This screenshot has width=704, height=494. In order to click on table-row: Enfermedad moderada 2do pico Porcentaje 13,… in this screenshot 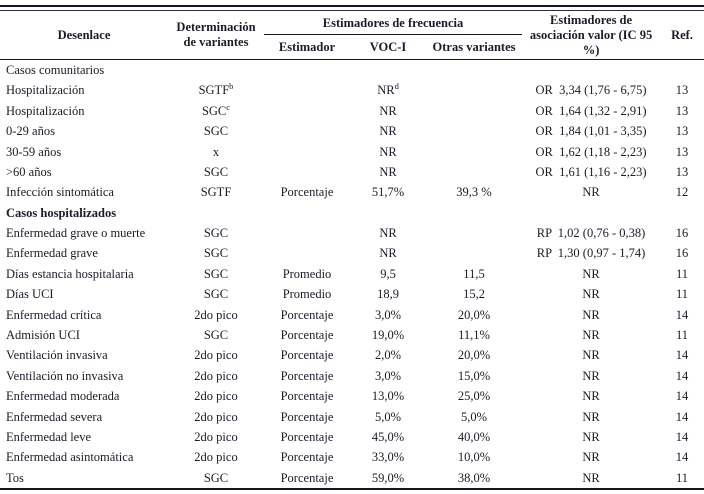, I will do `click(352, 397)`.